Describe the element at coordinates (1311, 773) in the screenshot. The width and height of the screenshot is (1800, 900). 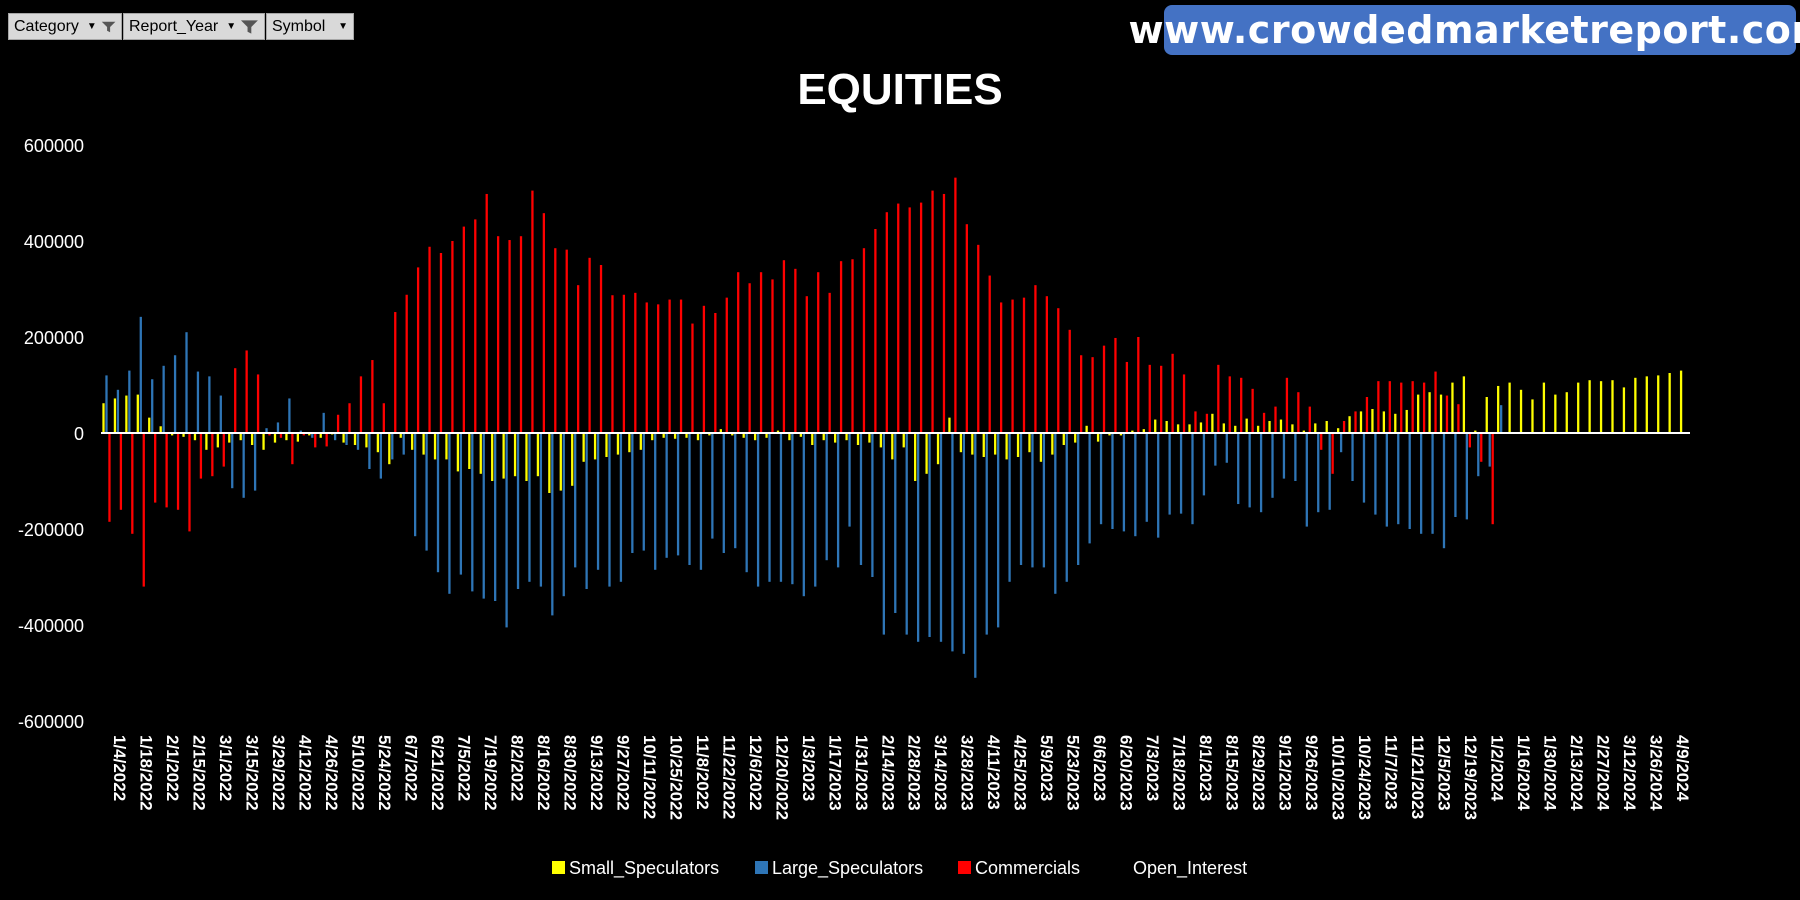
I see `x-tick-label: 9/26/2023` at that location.